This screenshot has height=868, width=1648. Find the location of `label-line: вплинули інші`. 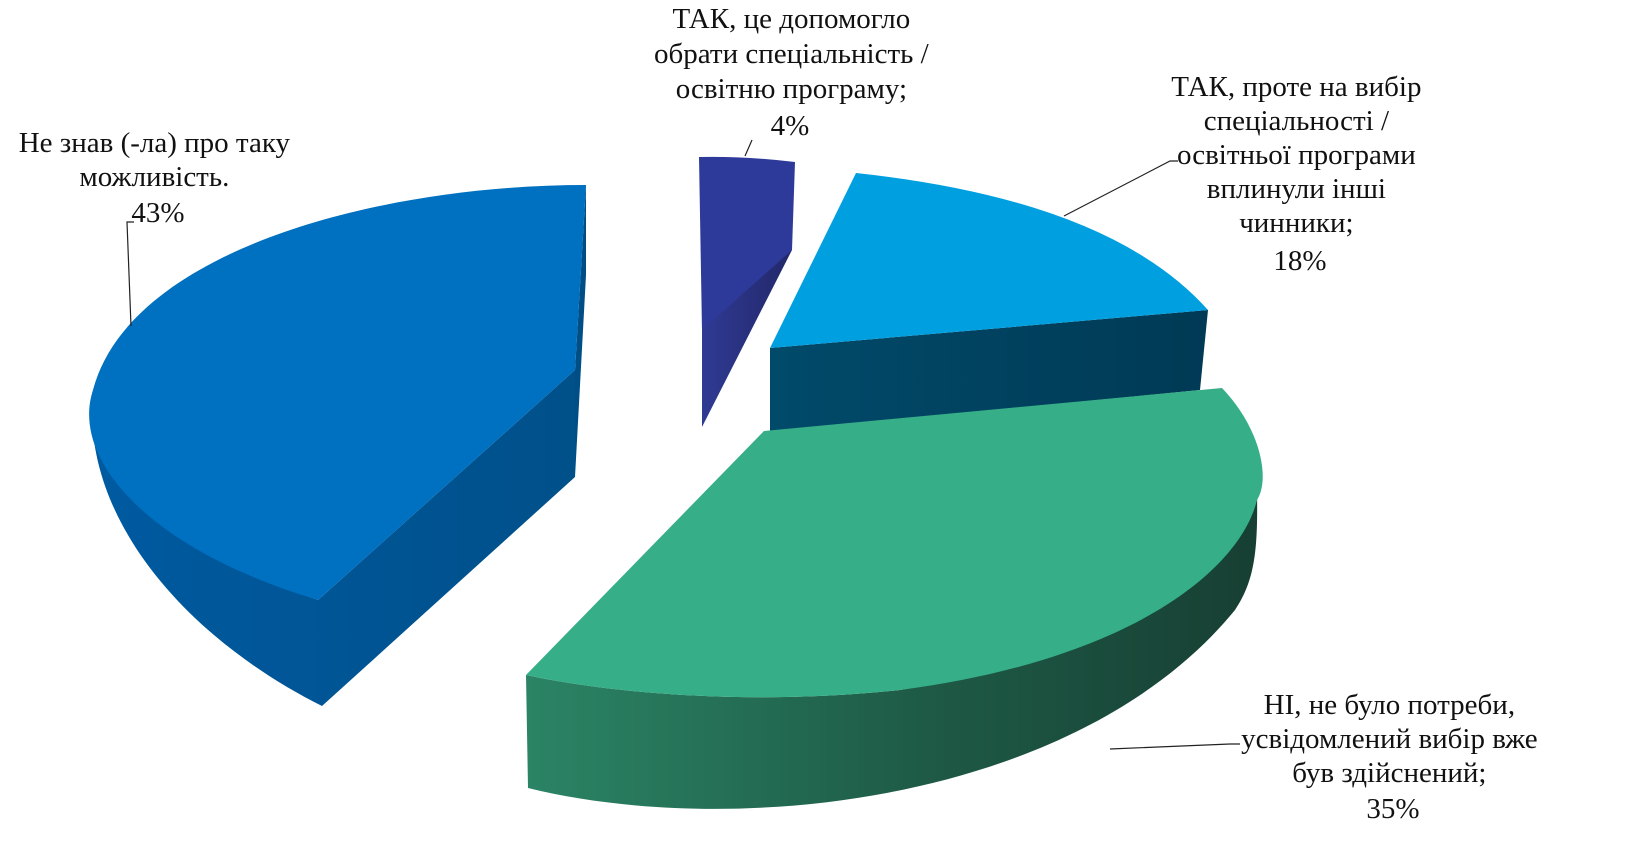

label-line: вплинули інші is located at coordinates (1296, 189).